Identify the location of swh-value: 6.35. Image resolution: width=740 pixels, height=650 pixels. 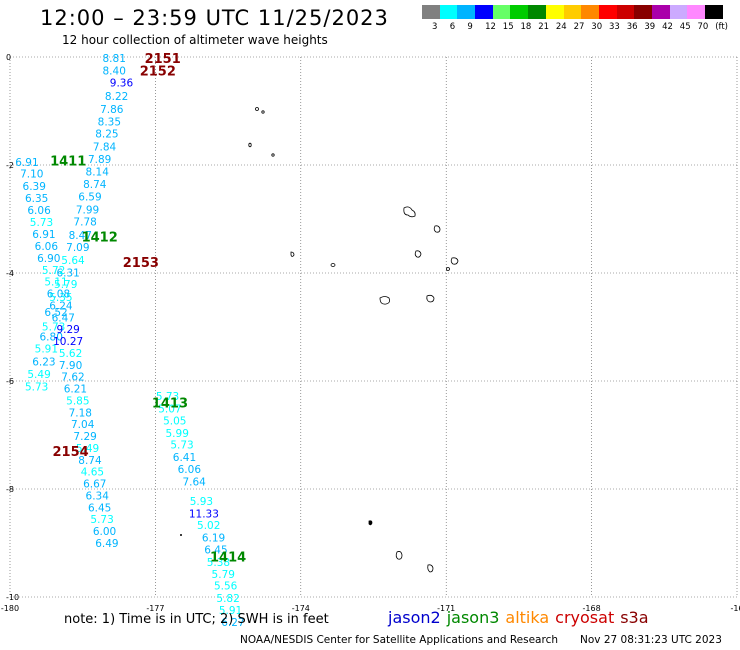
(36, 199).